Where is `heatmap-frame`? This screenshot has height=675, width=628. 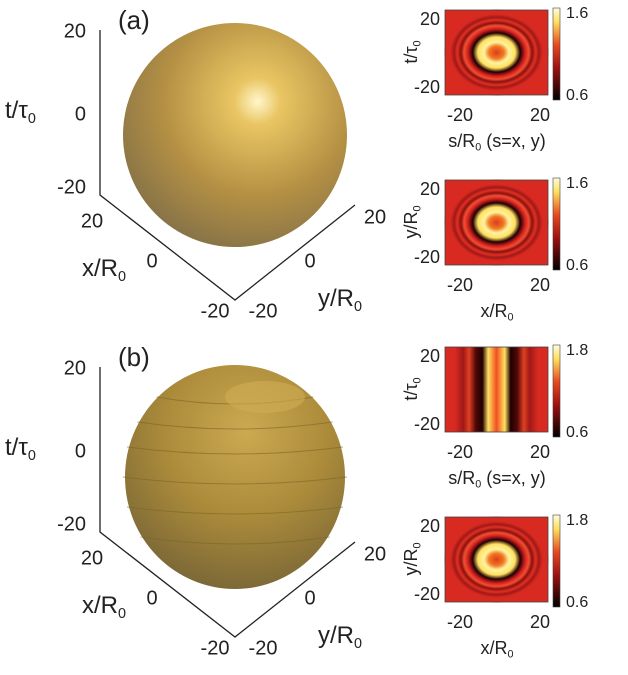 heatmap-frame is located at coordinates (496, 222).